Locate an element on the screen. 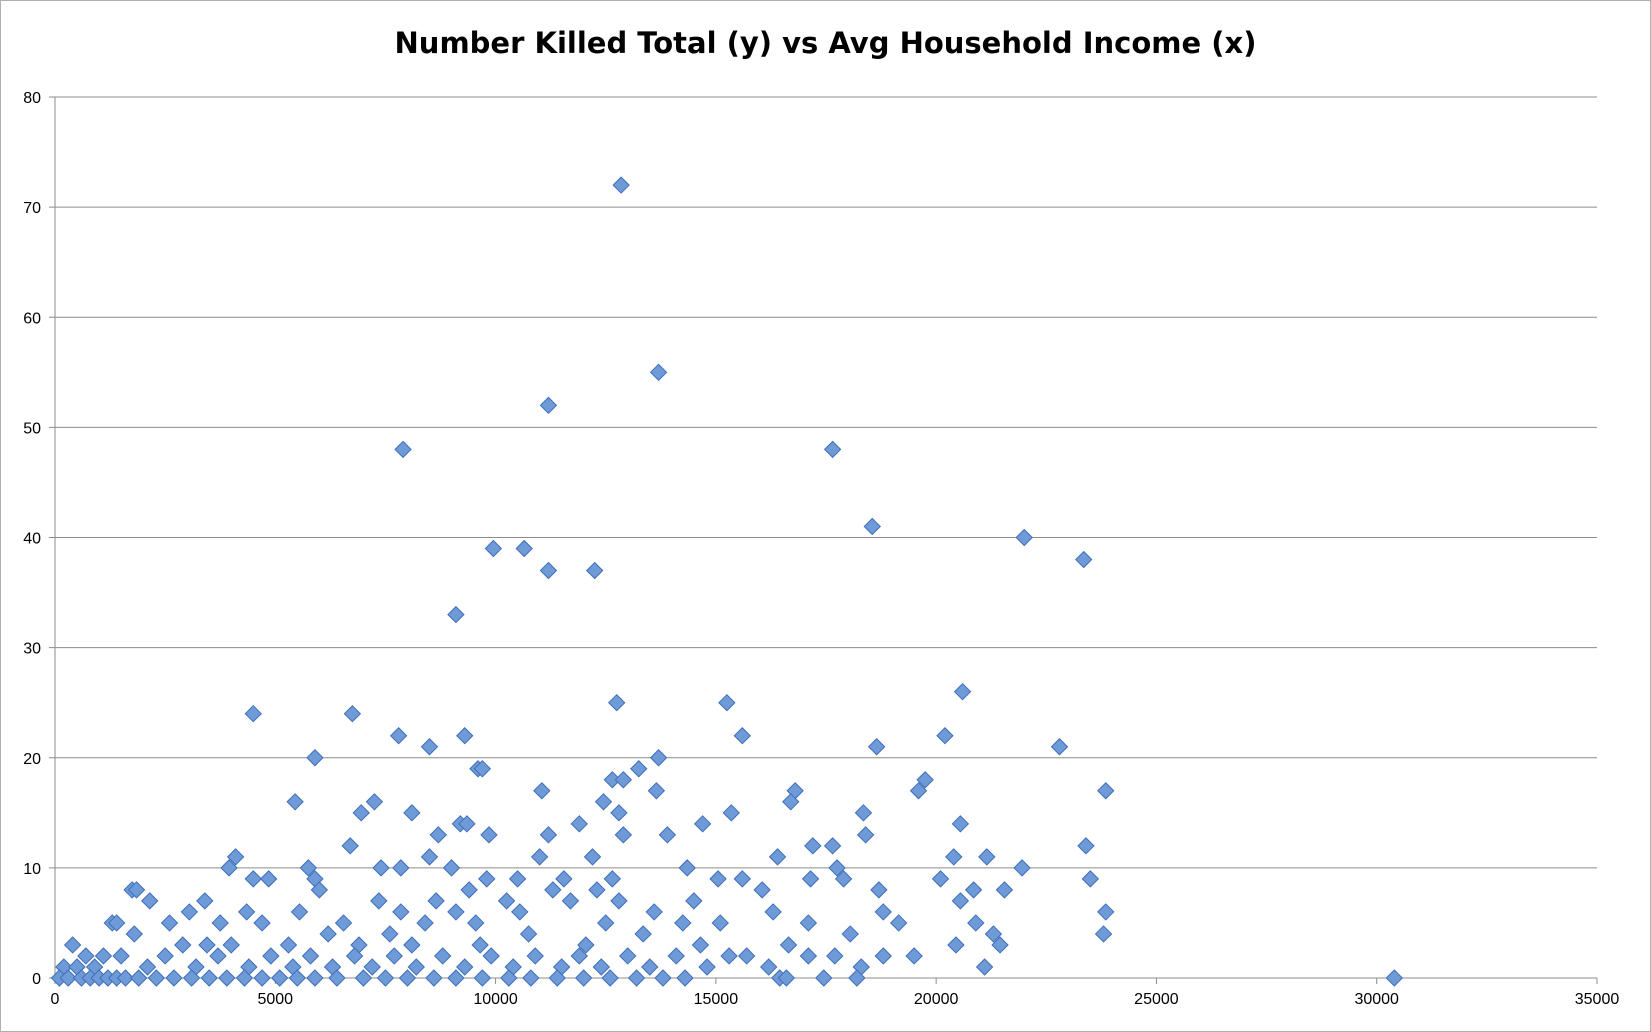  x-tick-label: 0 is located at coordinates (55, 999).